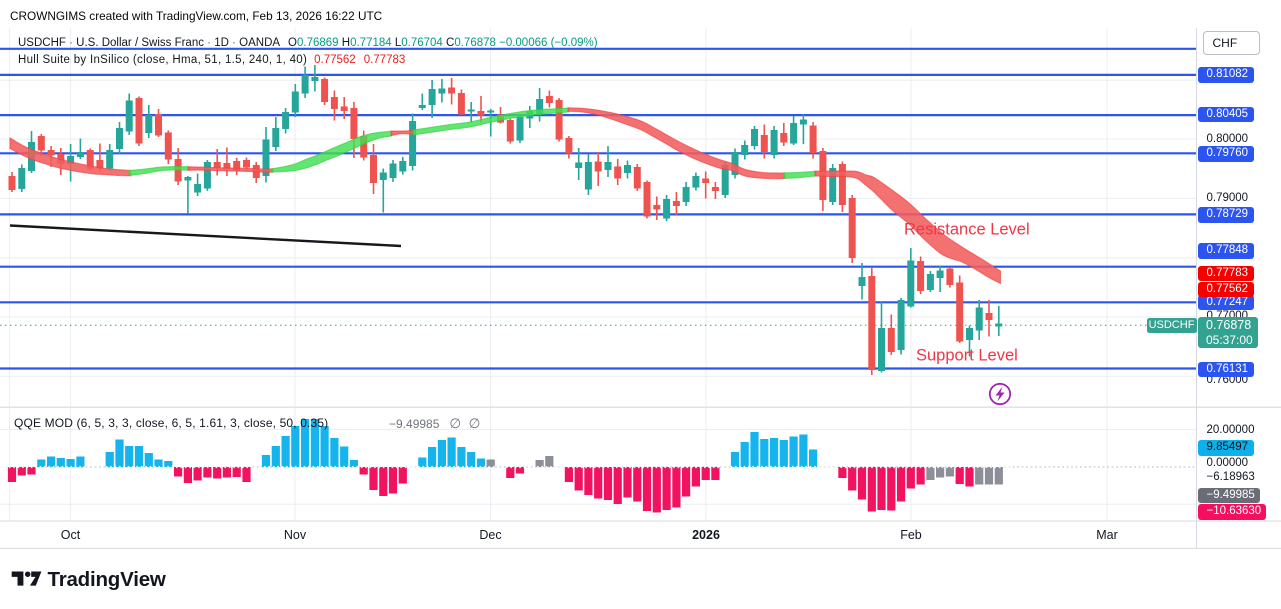  I want to click on svg-text: Support Level, so click(967, 356).